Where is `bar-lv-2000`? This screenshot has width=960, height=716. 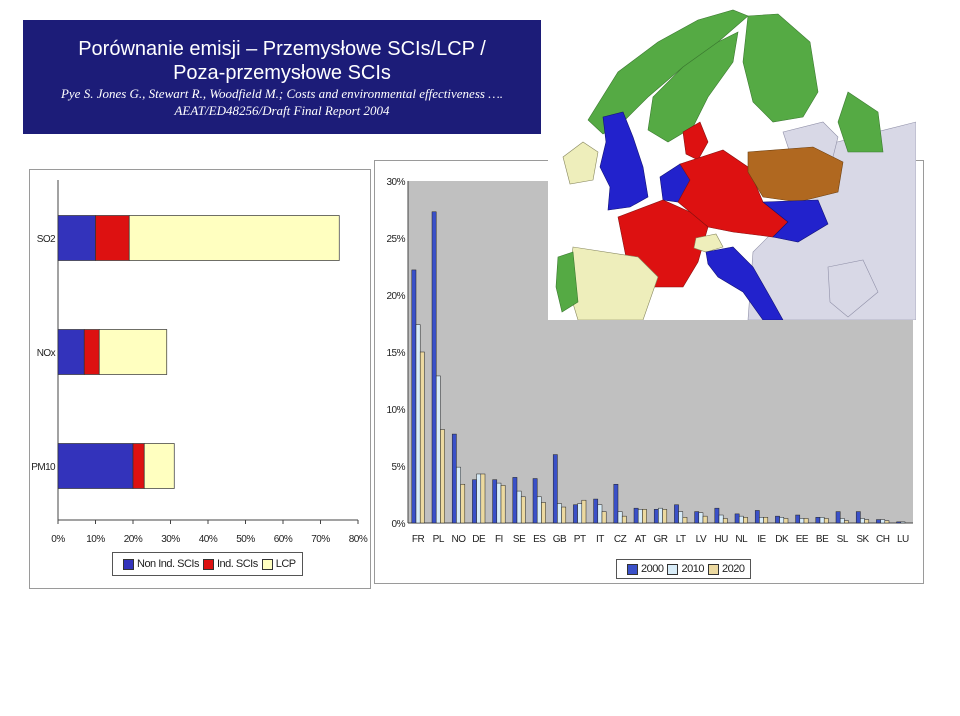
bar-lv-2000 is located at coordinates (697, 517).